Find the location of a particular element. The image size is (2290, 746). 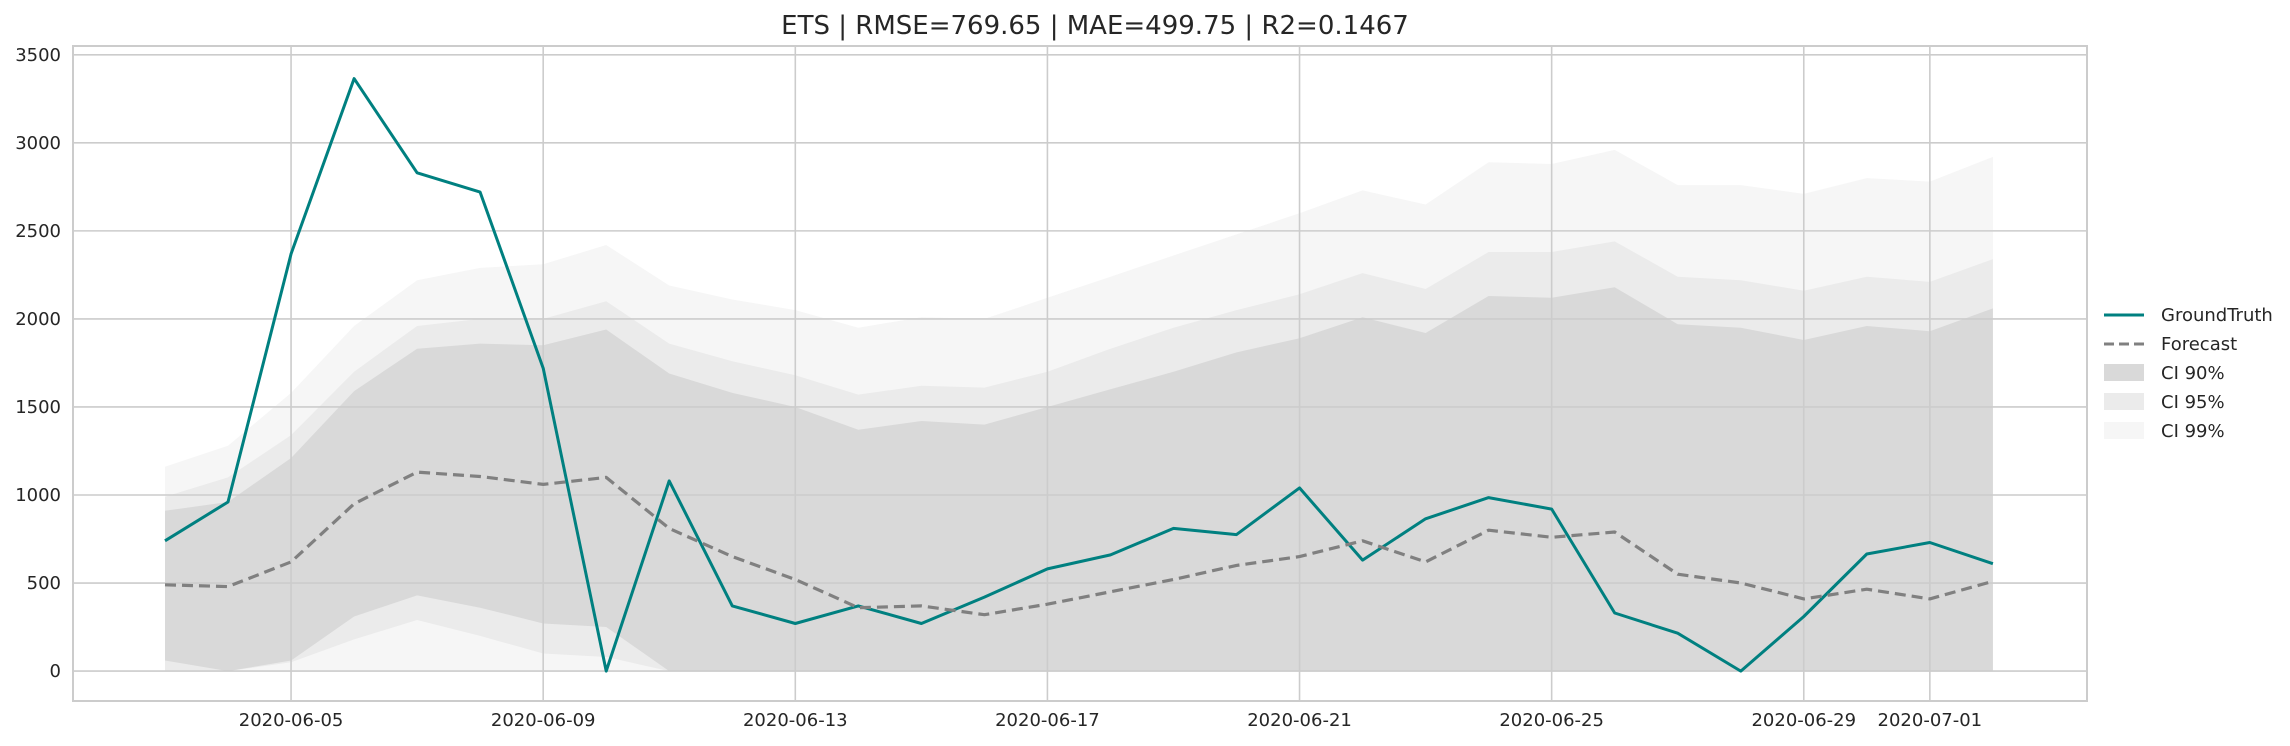

y-tick-label: 3500 is located at coordinates (38, 55).